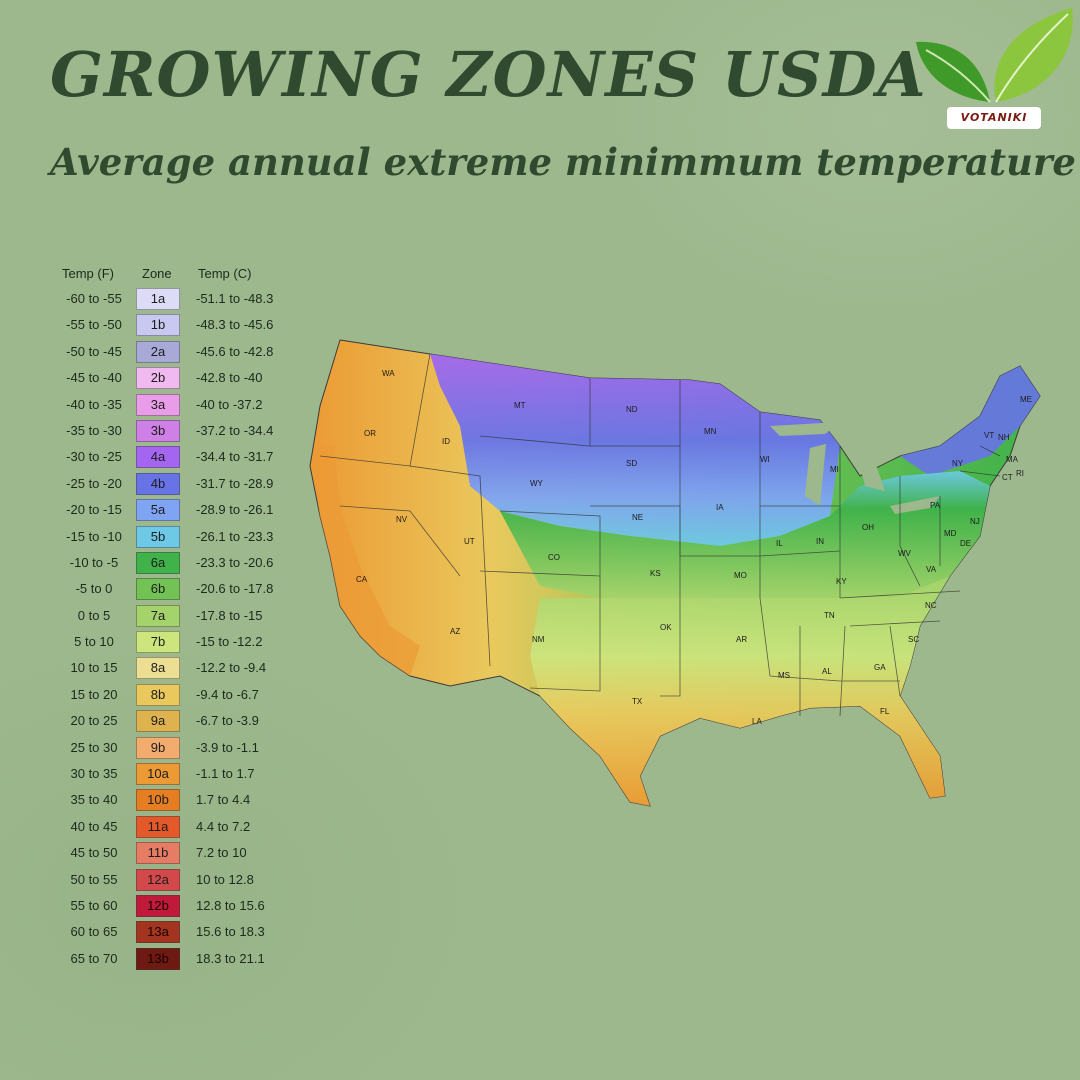 The height and width of the screenshot is (1080, 1080). What do you see at coordinates (827, 671) in the screenshot?
I see `state-label-al: AL` at bounding box center [827, 671].